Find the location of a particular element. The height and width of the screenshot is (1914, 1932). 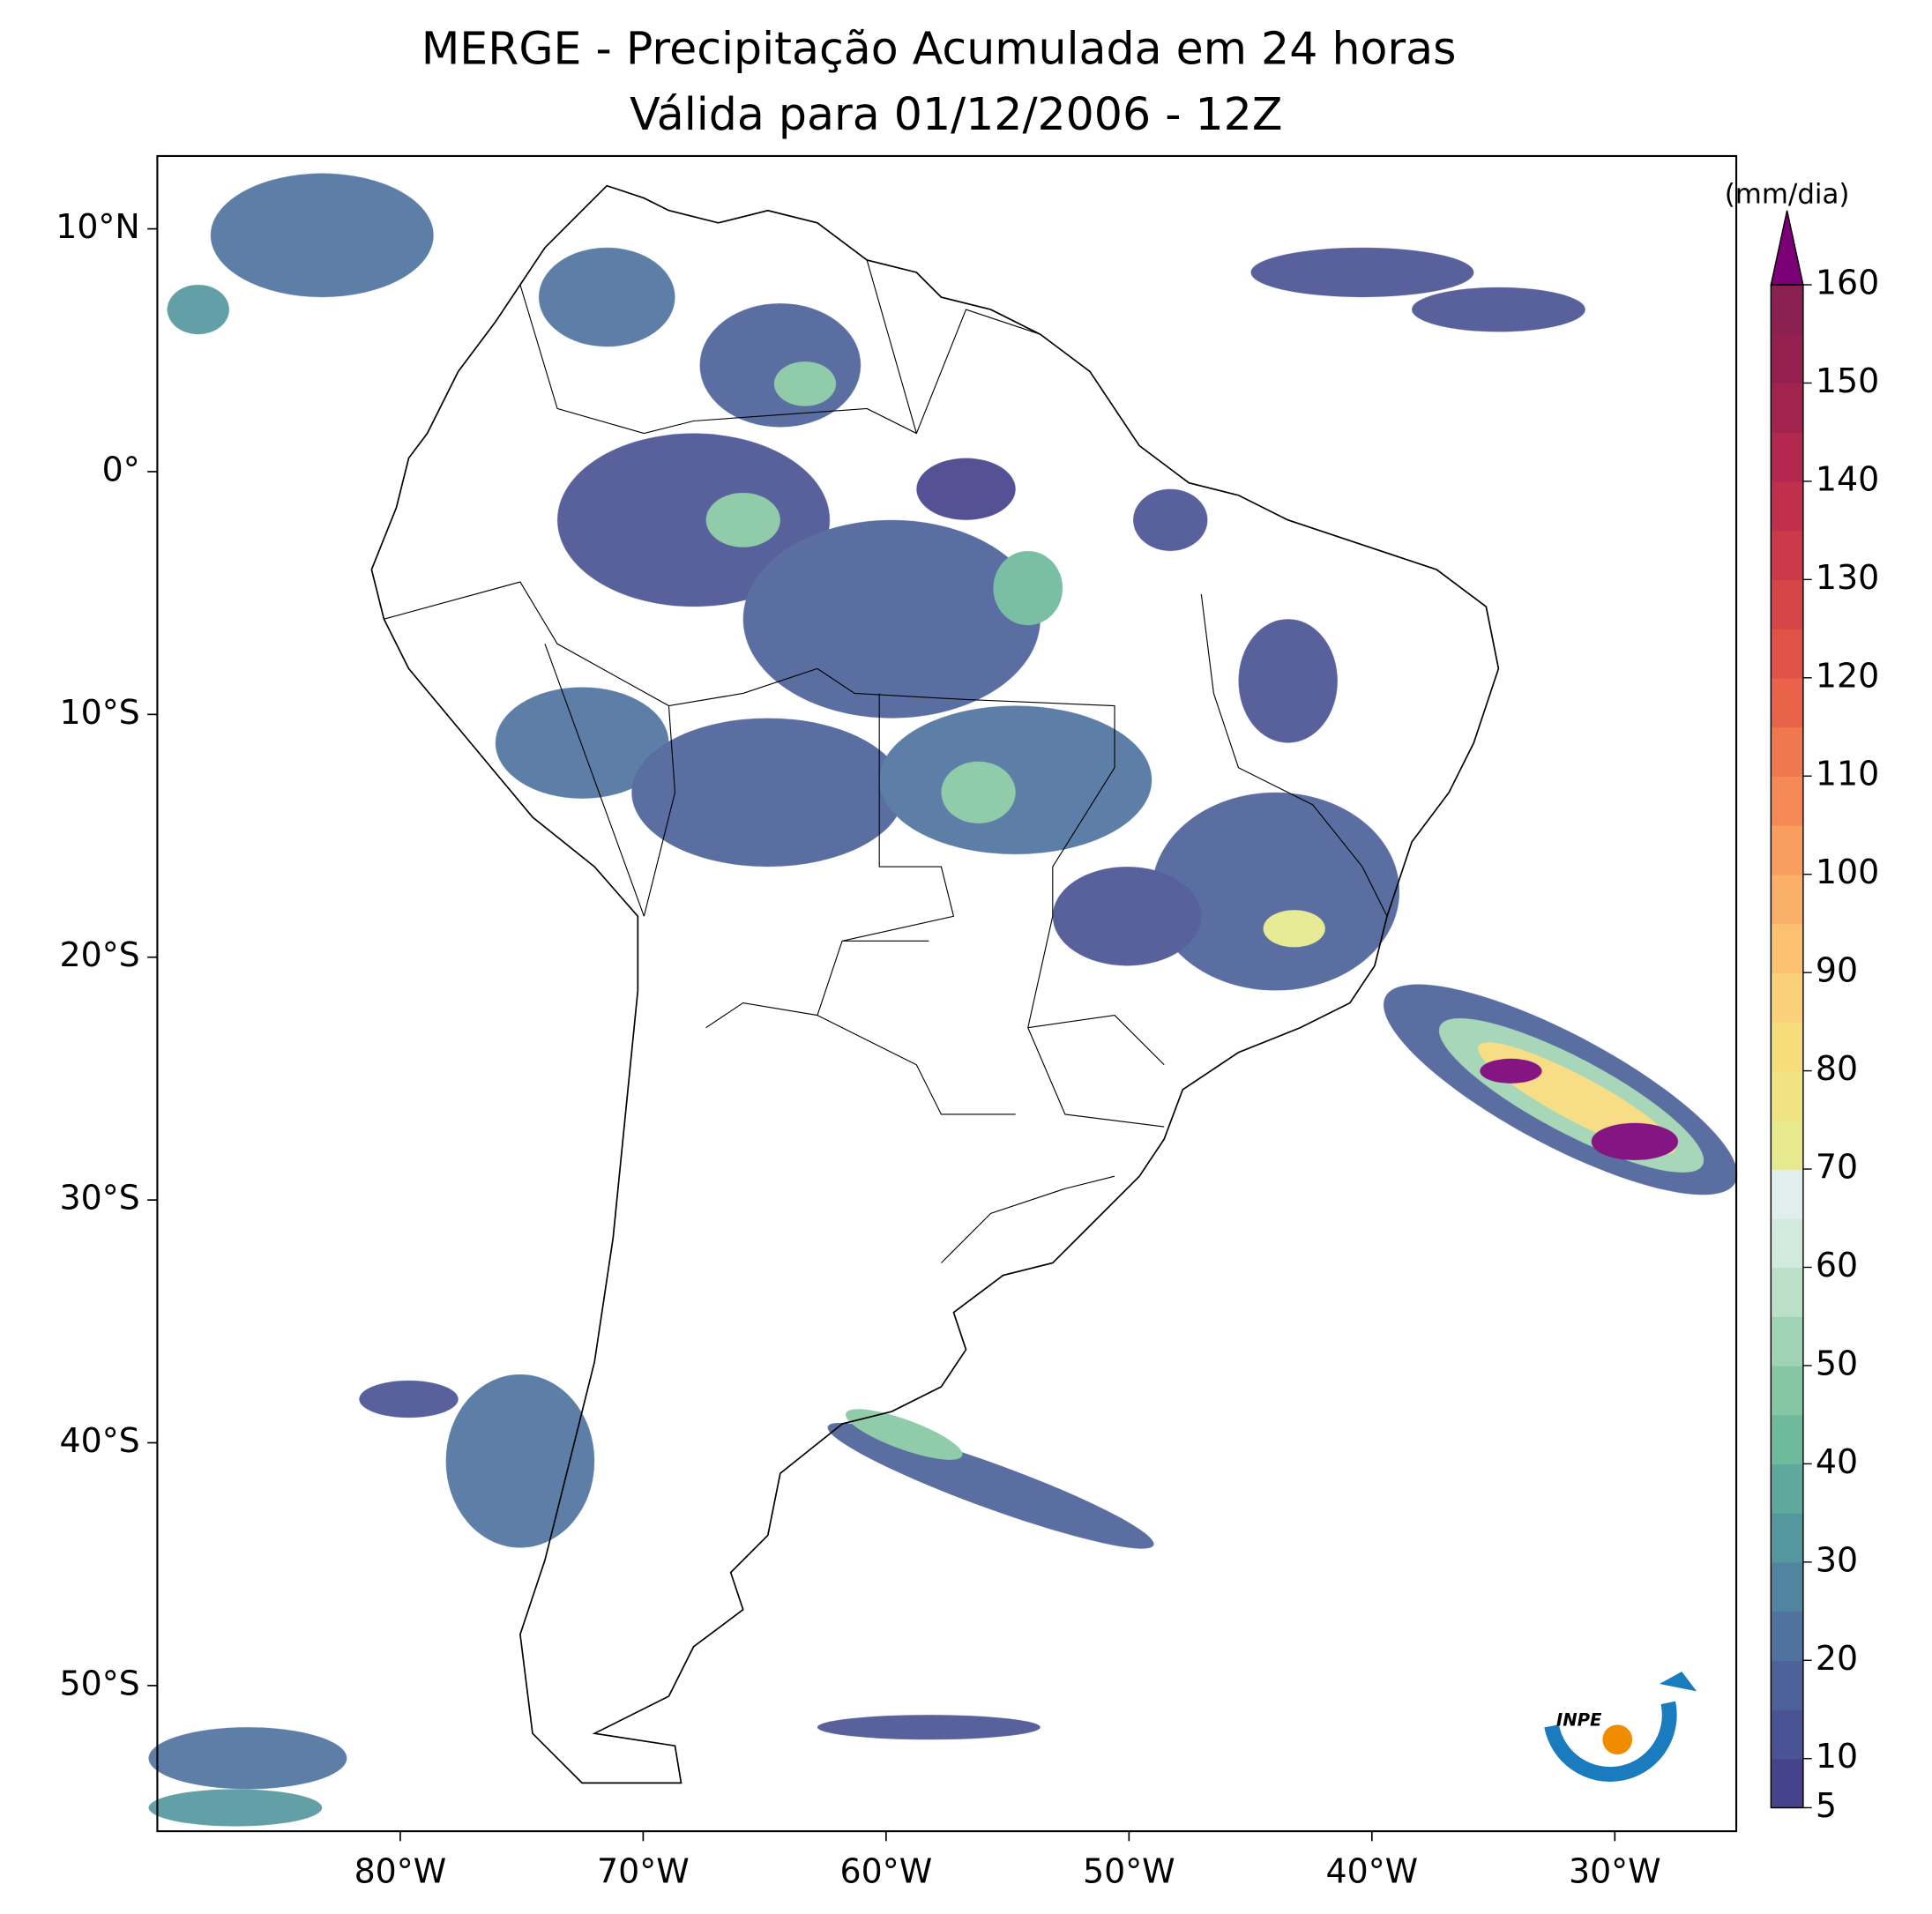

colorbar-tick-label: 50 is located at coordinates (1837, 1363).